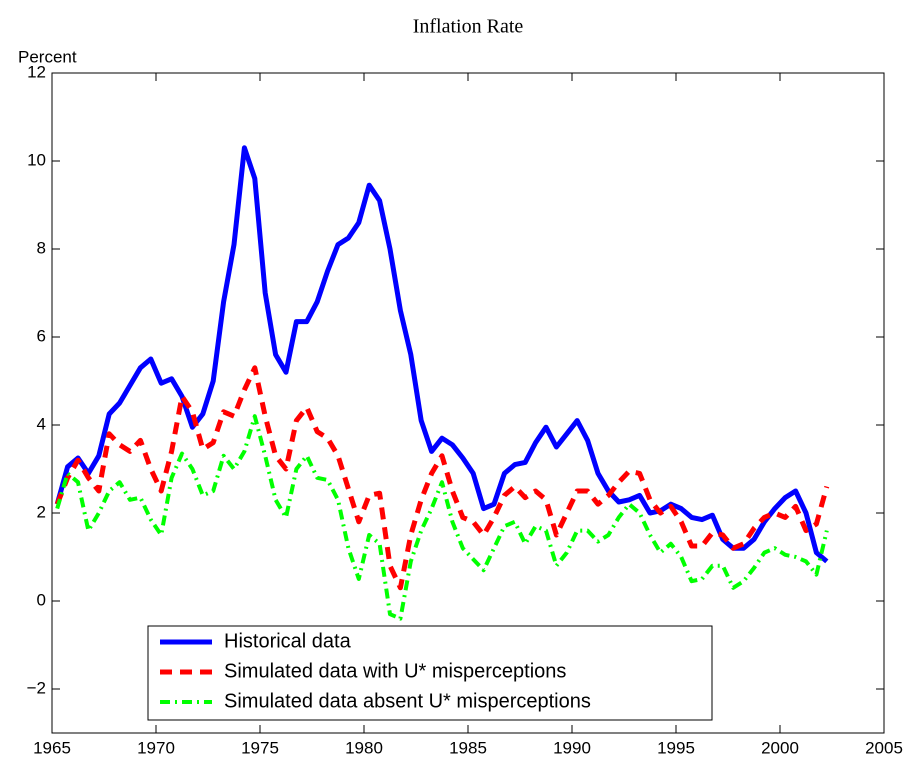  Describe the element at coordinates (884, 747) in the screenshot. I see `x-tick-label: 2005` at that location.